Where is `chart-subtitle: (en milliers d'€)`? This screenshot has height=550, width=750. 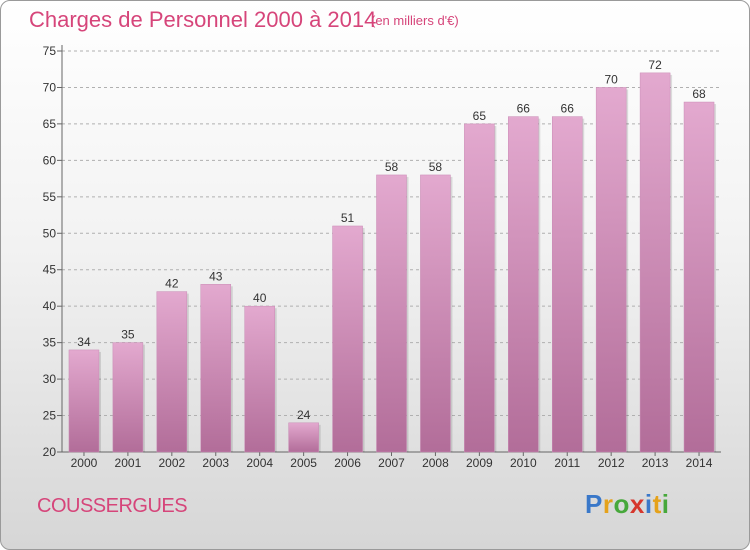 chart-subtitle: (en milliers d'€) is located at coordinates (415, 20).